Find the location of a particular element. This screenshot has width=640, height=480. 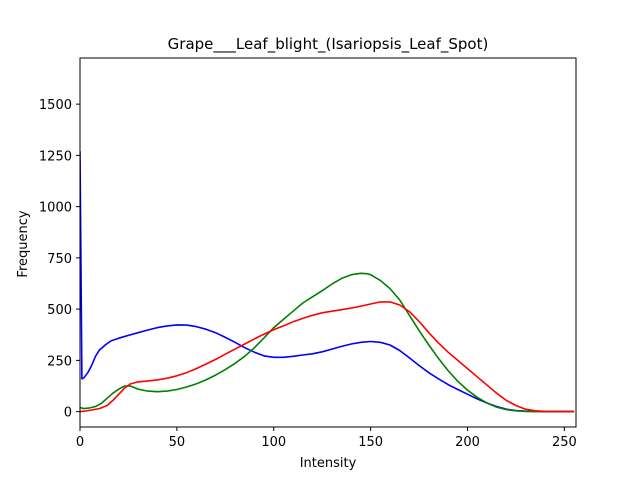

x-tick-label: 50 is located at coordinates (177, 442).